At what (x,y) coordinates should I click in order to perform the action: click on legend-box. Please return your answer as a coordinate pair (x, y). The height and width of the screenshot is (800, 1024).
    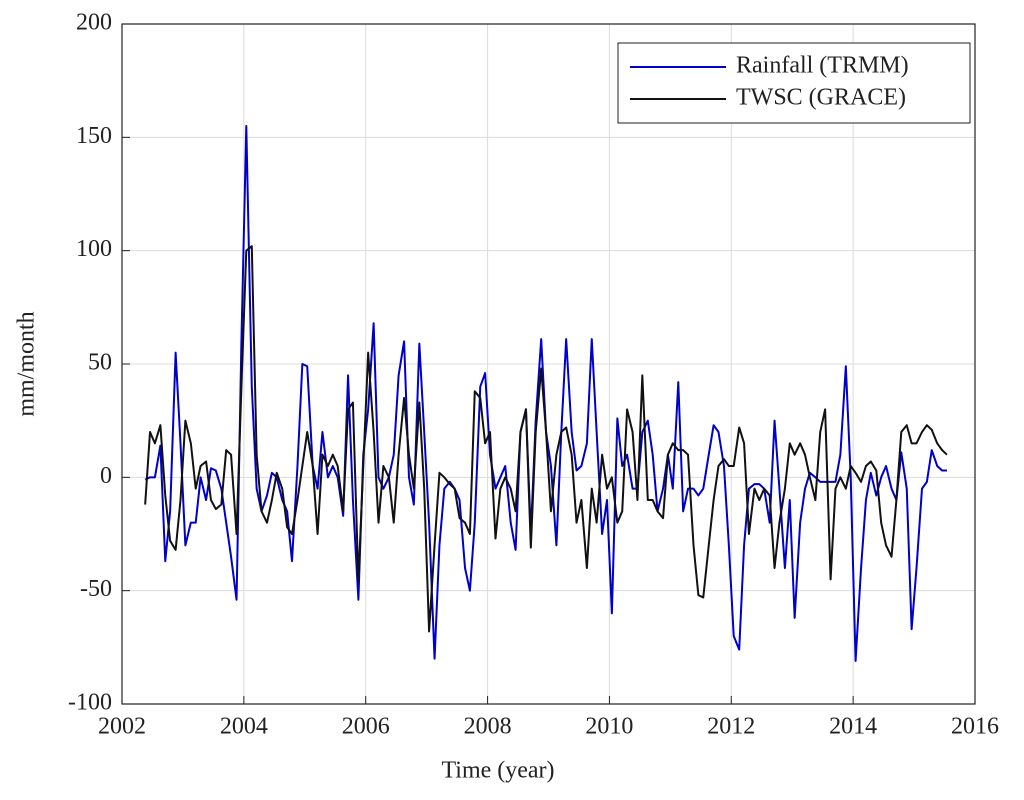
    Looking at the image, I should click on (794, 83).